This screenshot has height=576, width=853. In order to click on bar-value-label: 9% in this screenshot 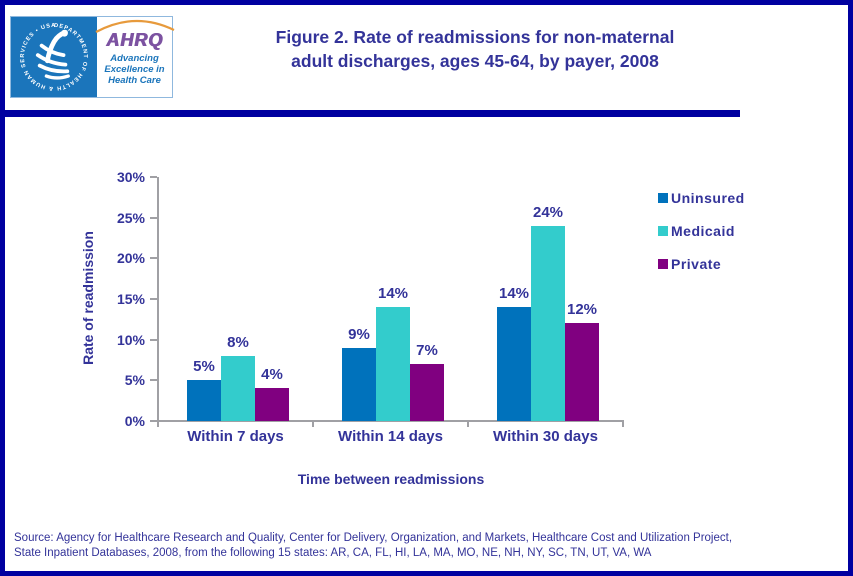, I will do `click(359, 334)`.